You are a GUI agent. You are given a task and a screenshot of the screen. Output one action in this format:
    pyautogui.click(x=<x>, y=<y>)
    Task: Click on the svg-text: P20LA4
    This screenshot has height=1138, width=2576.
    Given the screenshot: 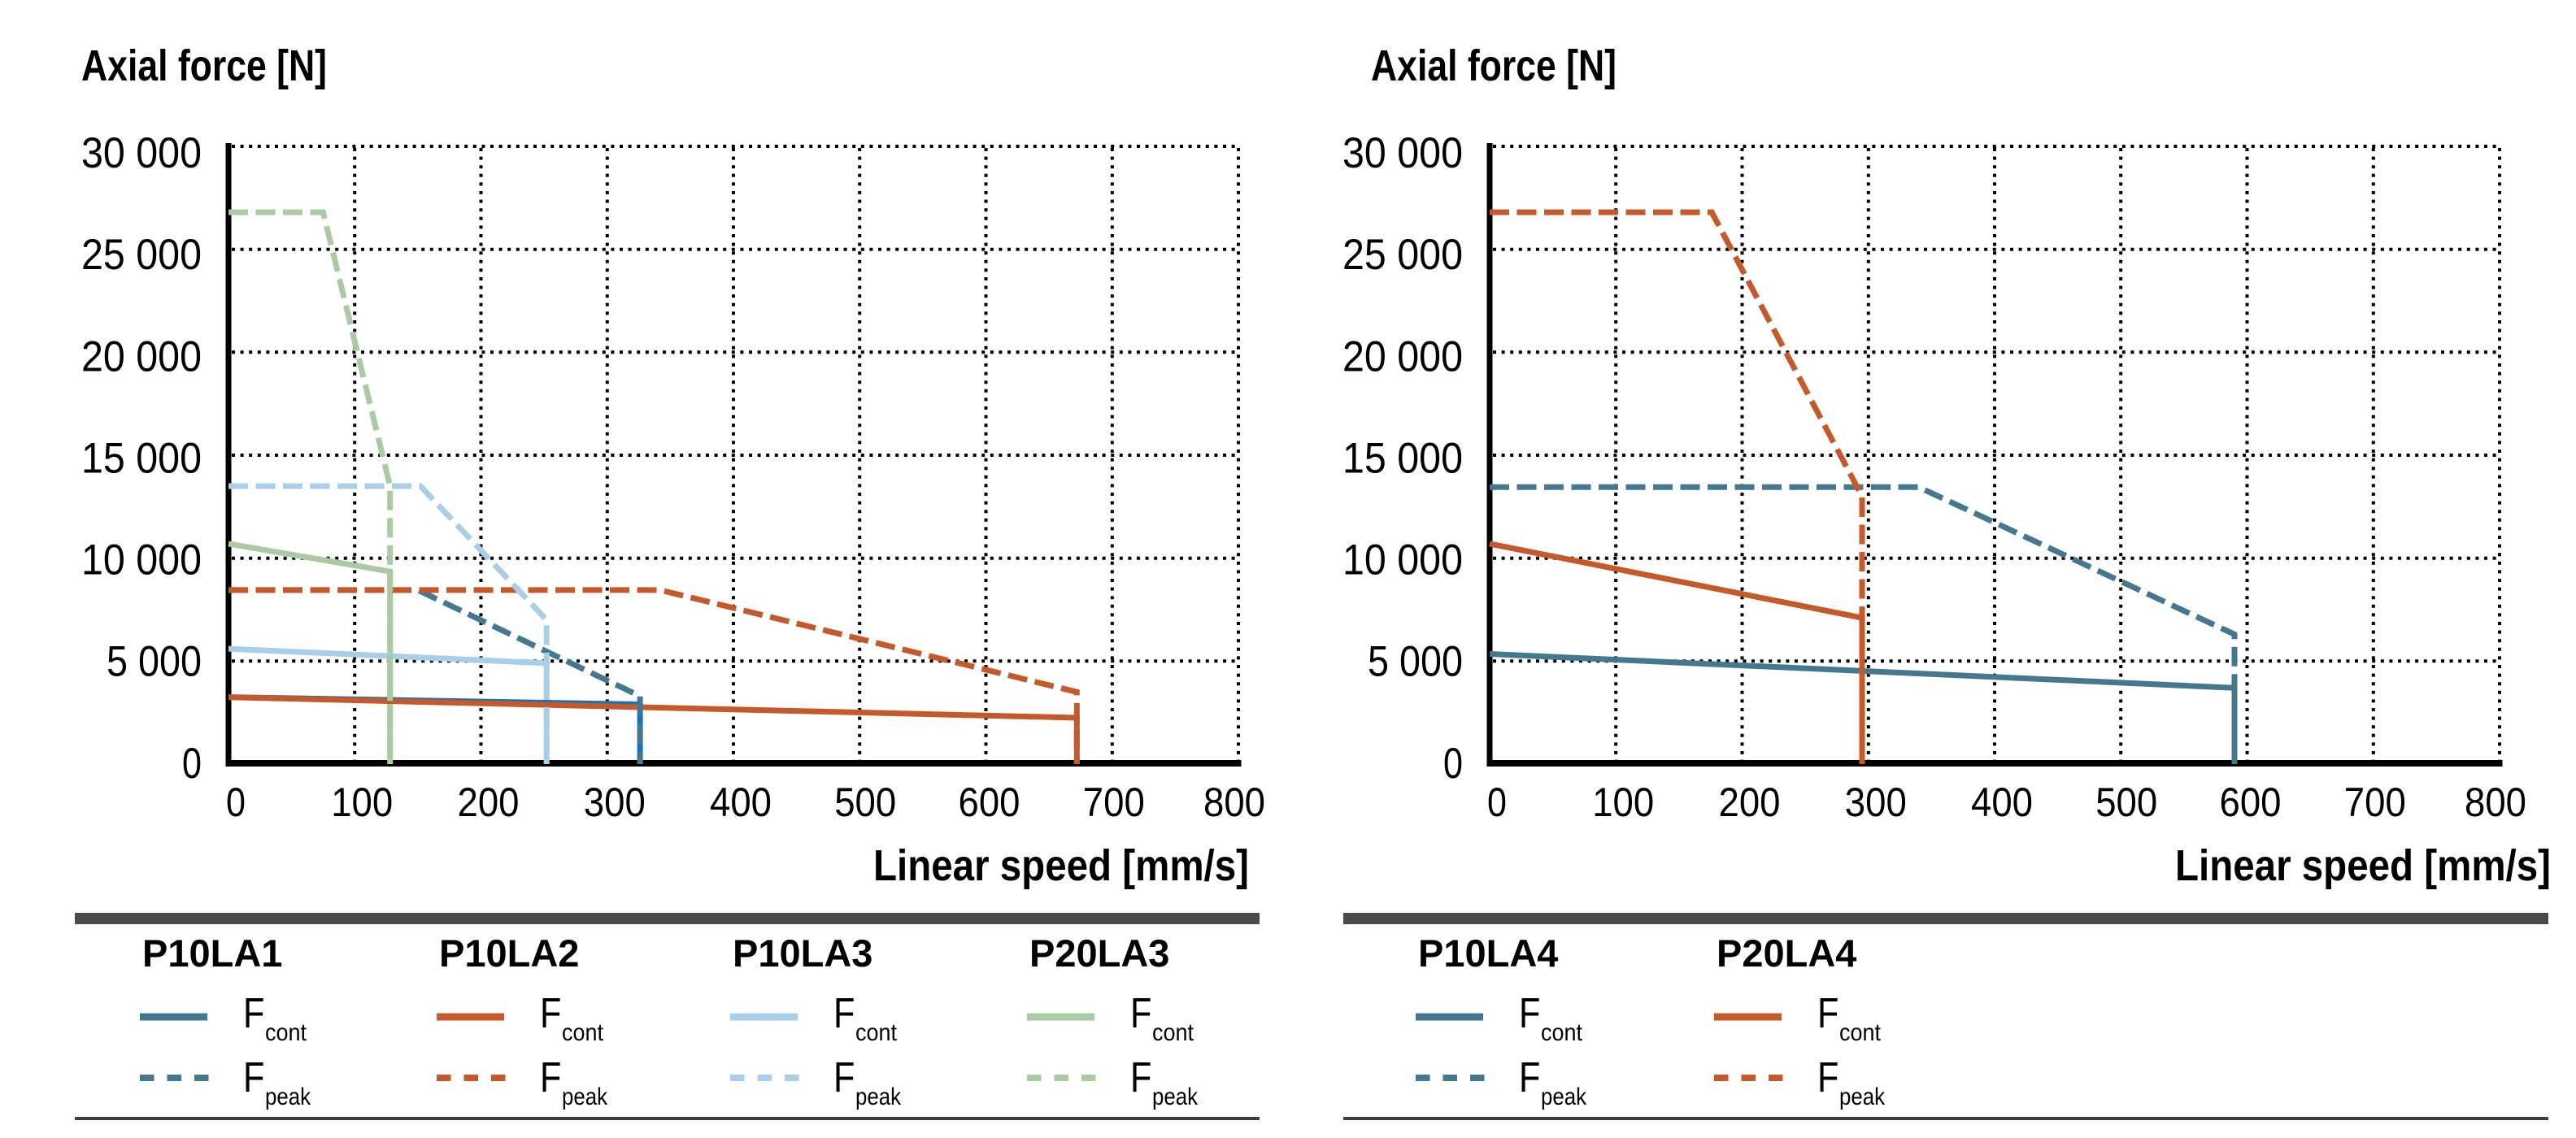 What is the action you would take?
    pyautogui.click(x=1786, y=953)
    